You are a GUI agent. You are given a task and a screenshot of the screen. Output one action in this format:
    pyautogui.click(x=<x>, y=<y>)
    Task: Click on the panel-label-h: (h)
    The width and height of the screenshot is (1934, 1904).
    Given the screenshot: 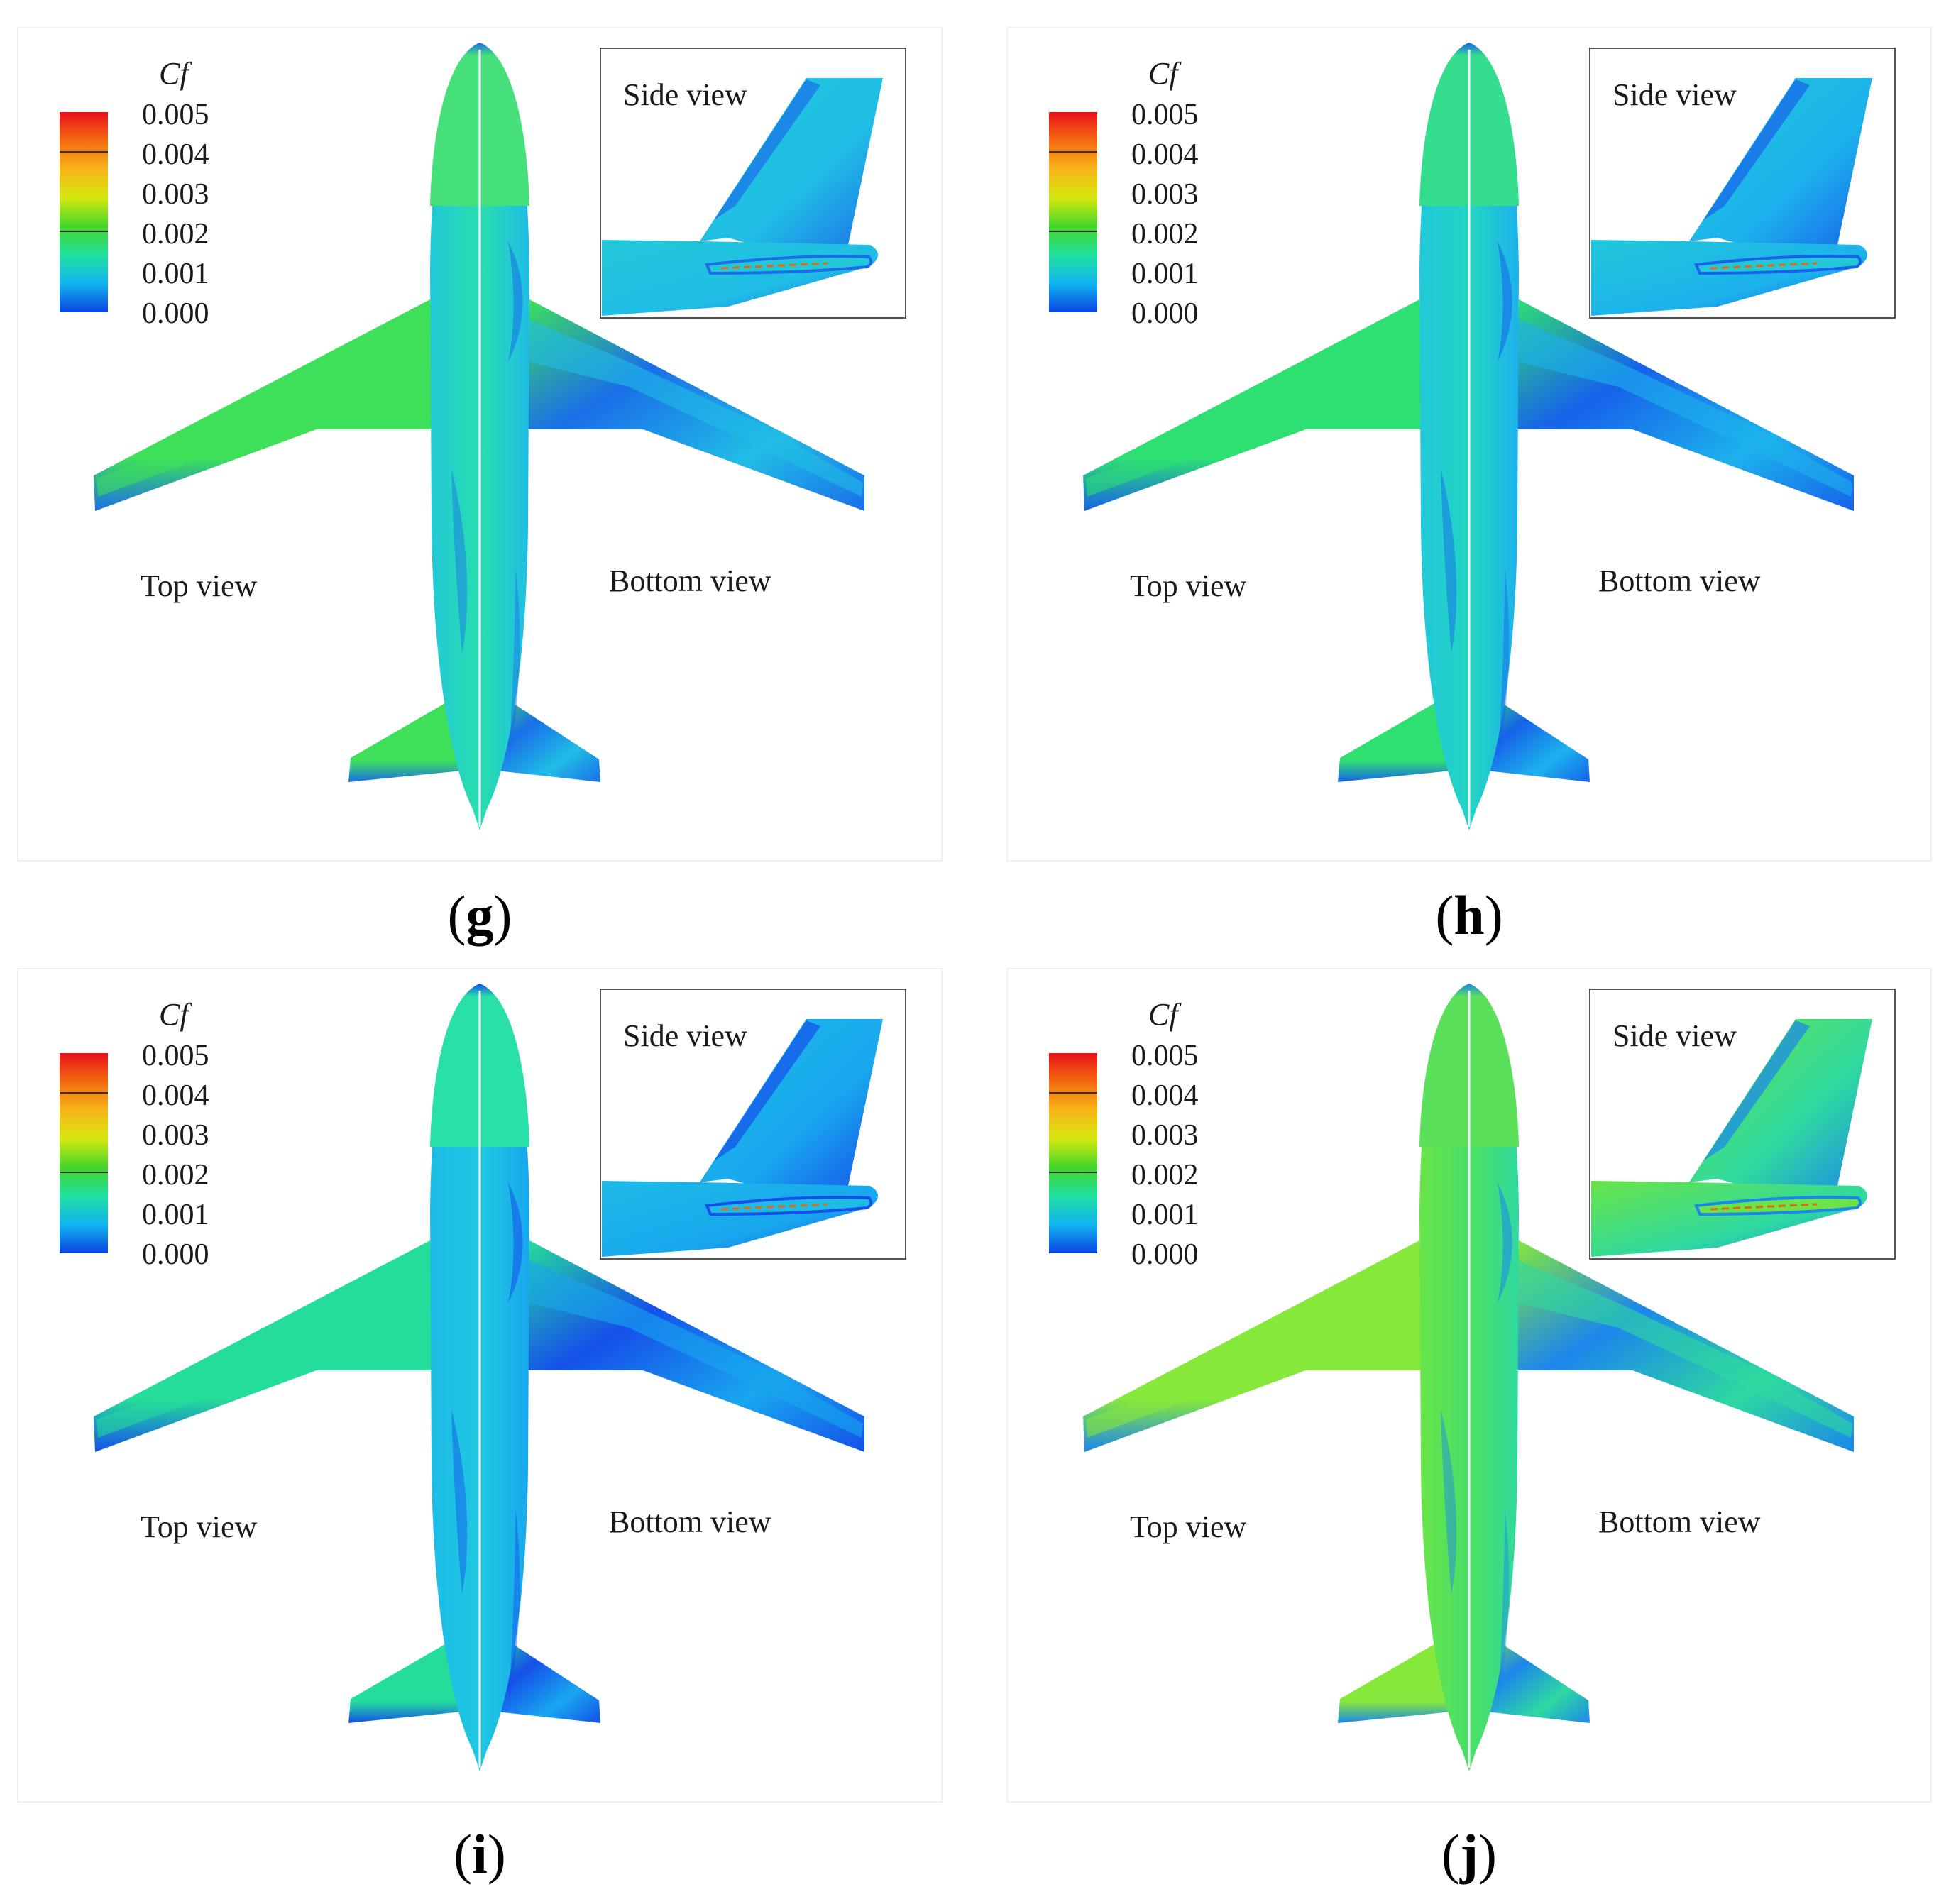 What is the action you would take?
    pyautogui.click(x=1469, y=915)
    